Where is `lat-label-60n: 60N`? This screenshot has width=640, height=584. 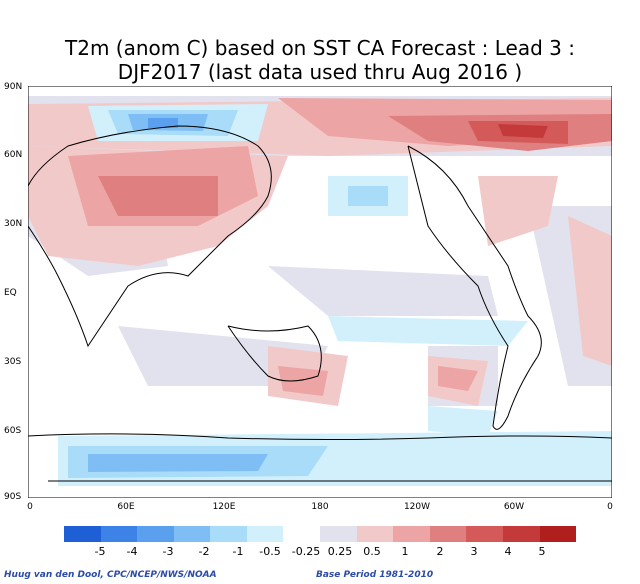
lat-label-60n: 60N is located at coordinates (13, 155).